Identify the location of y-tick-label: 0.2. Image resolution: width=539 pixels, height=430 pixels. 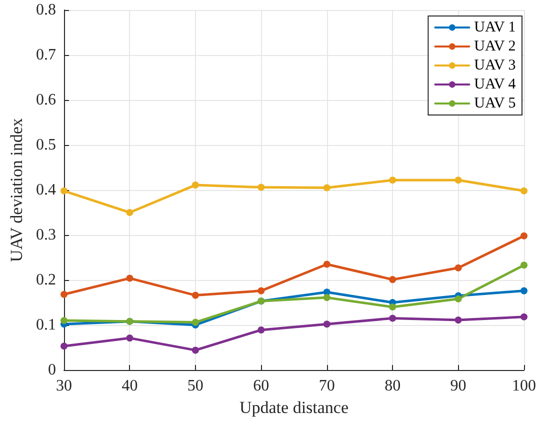
(46, 280).